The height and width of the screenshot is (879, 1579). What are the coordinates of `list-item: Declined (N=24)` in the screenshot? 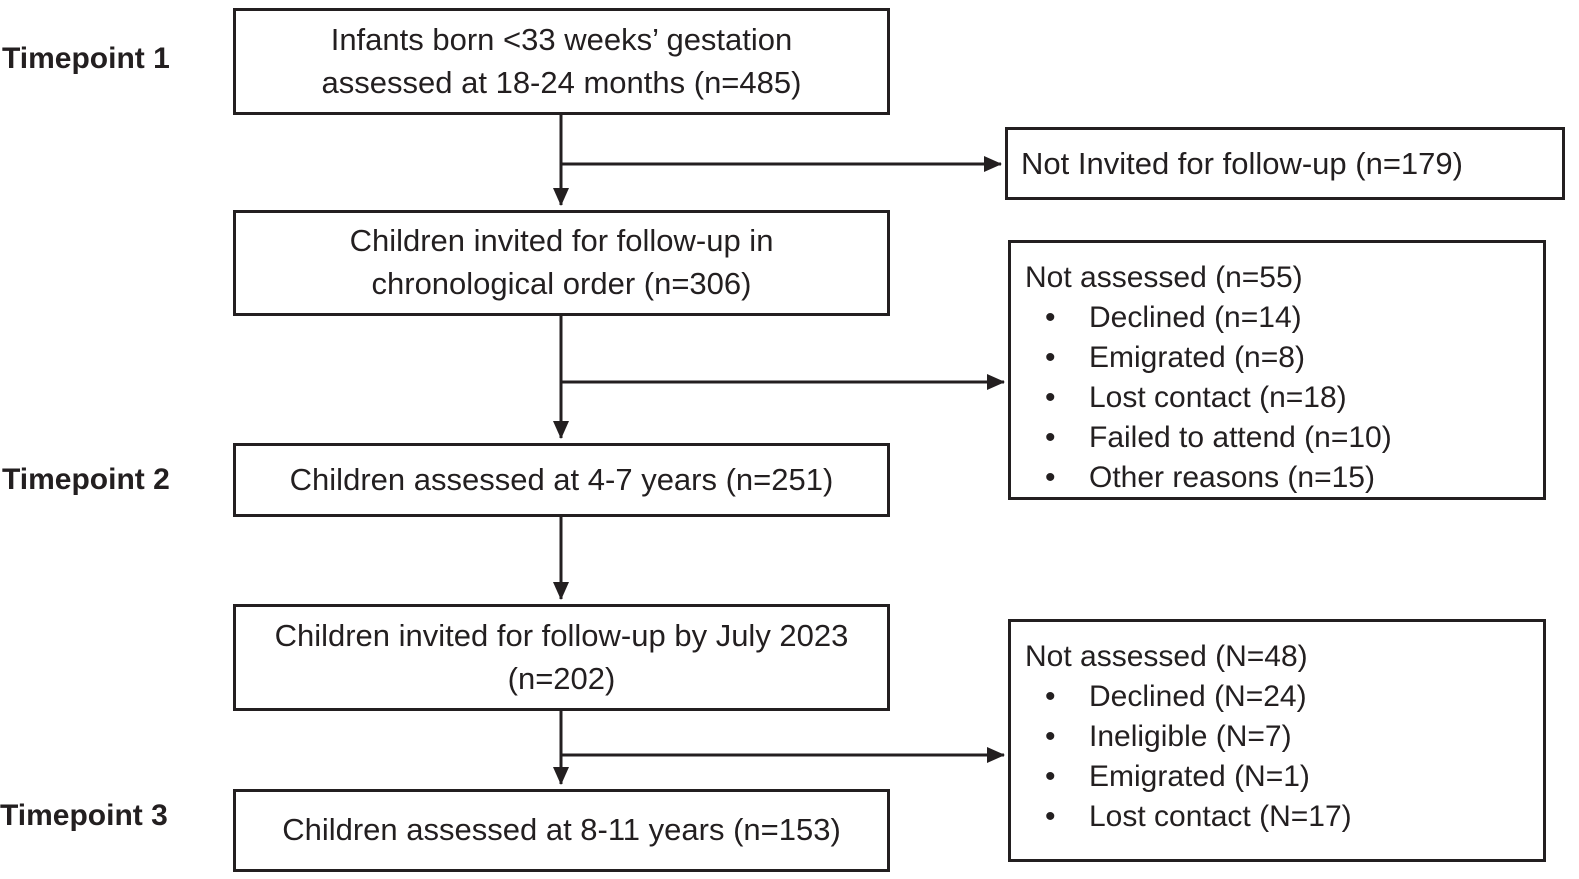 It's located at (1277, 697).